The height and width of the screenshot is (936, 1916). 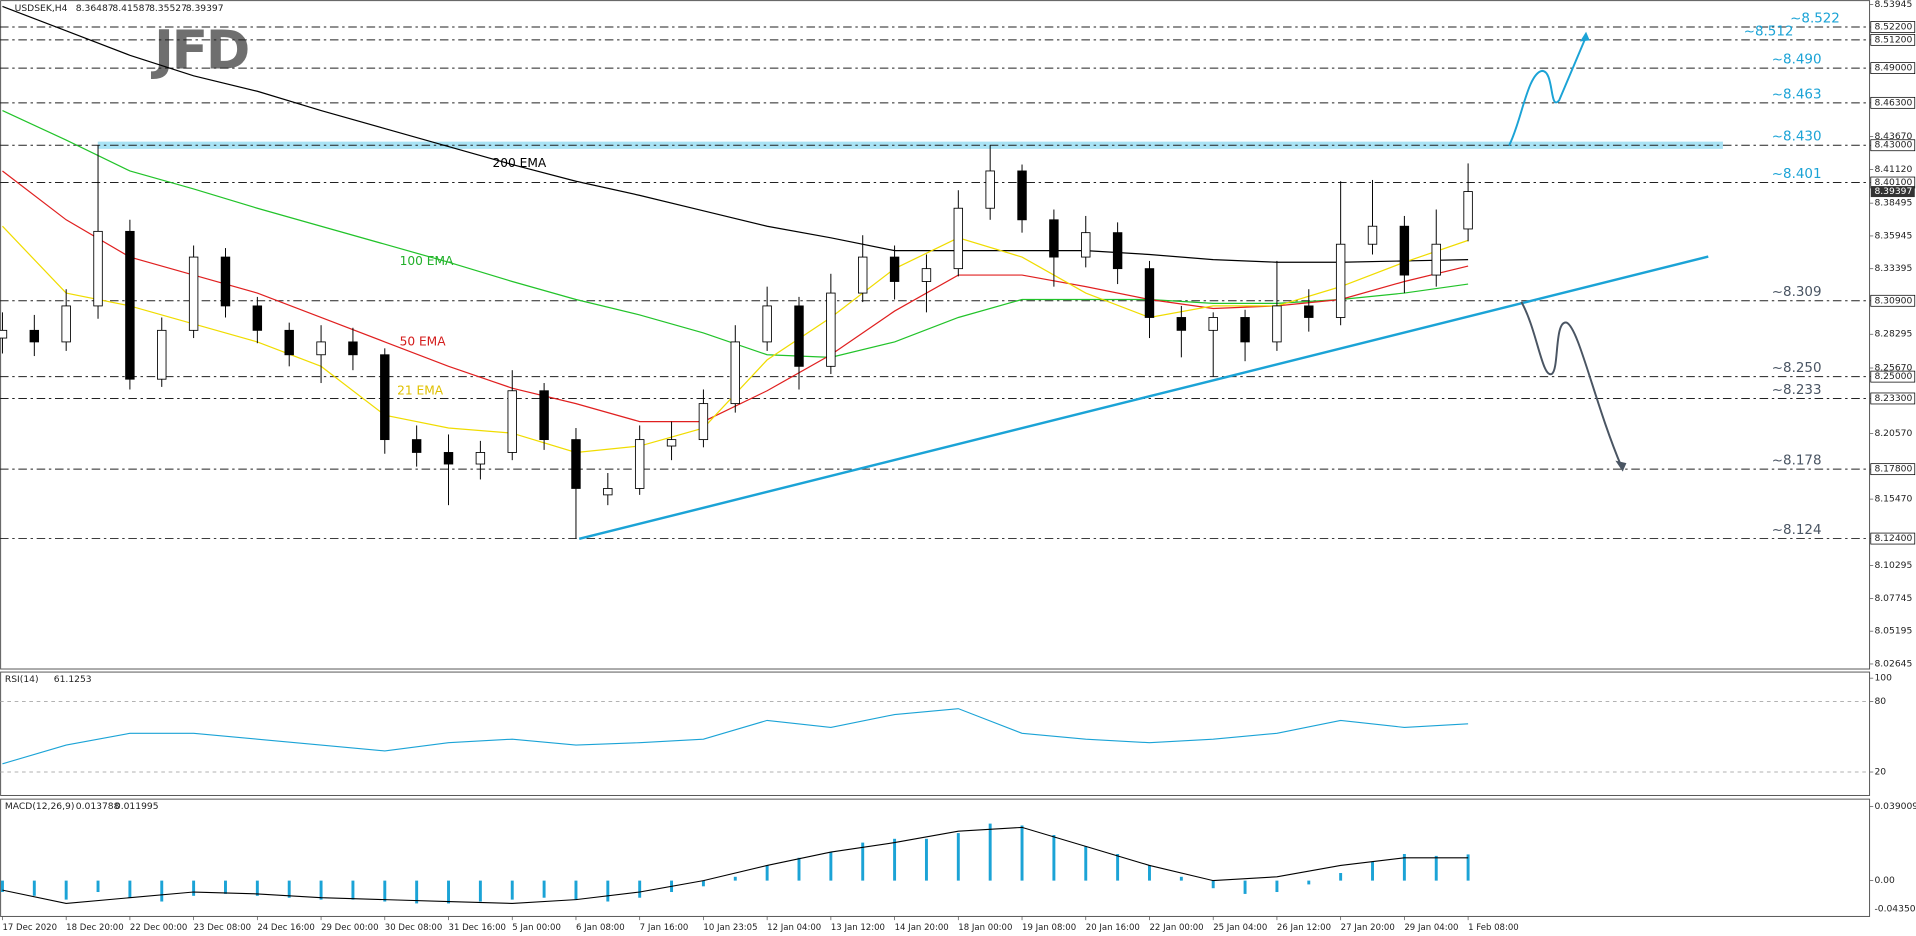 I want to click on y-tick-label: 100, so click(x=1883, y=678).